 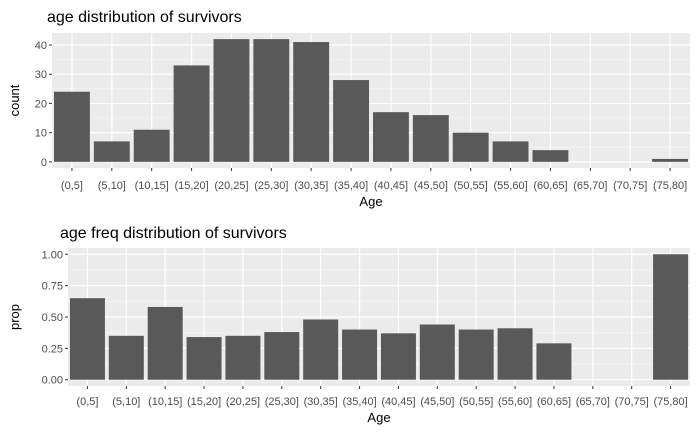 I want to click on y-tick-label: 0.50, so click(x=52, y=318).